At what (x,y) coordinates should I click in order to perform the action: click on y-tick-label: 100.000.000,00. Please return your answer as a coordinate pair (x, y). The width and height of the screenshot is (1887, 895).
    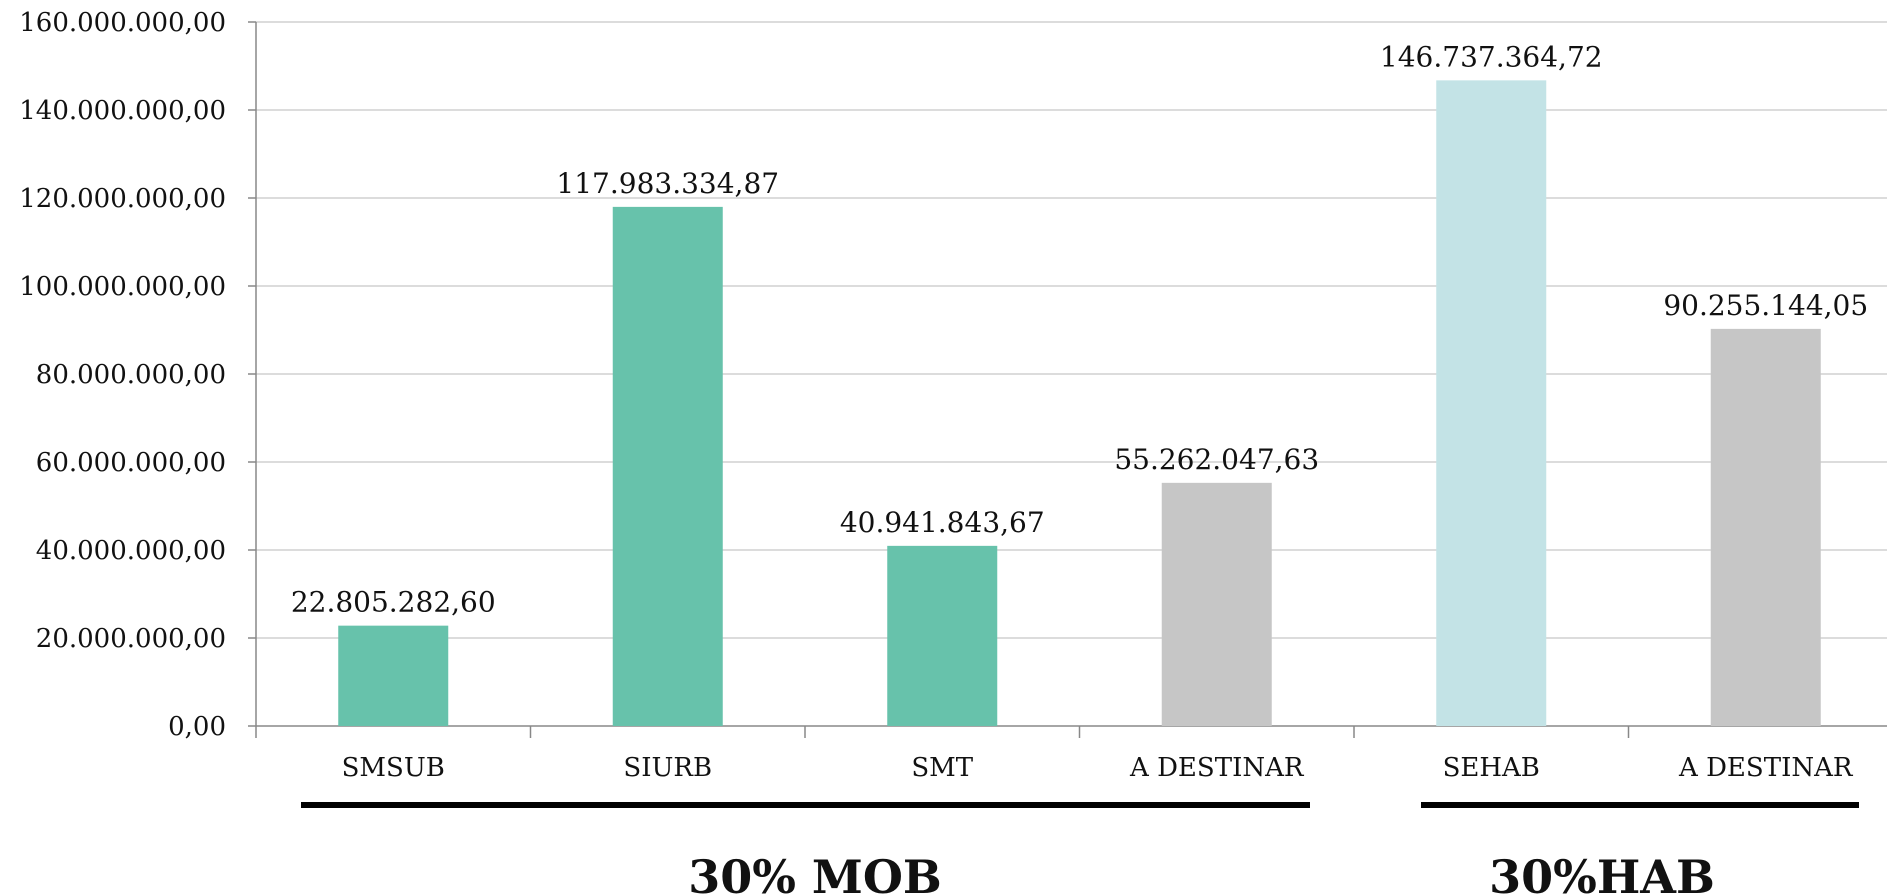
    Looking at the image, I should click on (122, 287).